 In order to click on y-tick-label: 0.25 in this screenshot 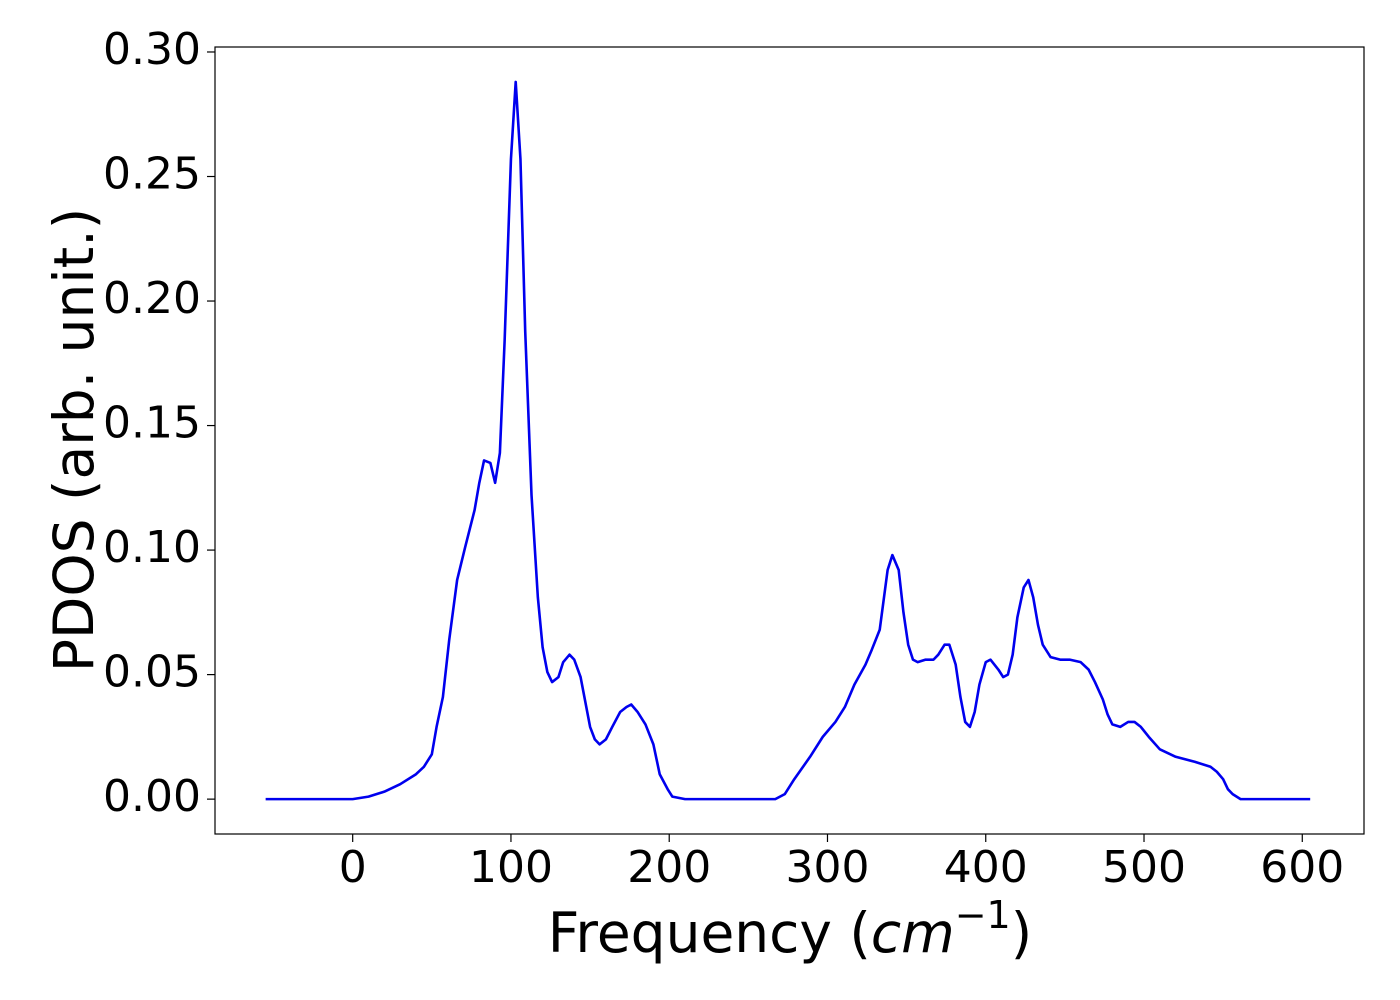, I will do `click(152, 174)`.